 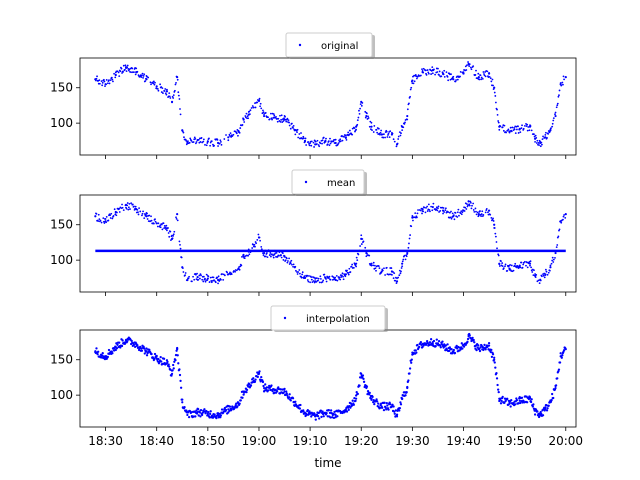 What do you see at coordinates (177, 214) in the screenshot?
I see `data-point` at bounding box center [177, 214].